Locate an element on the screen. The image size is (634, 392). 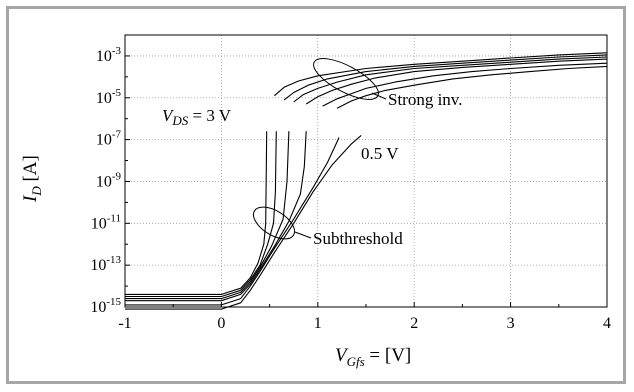
y-axis-label: ID [A] is located at coordinates (32, 179).